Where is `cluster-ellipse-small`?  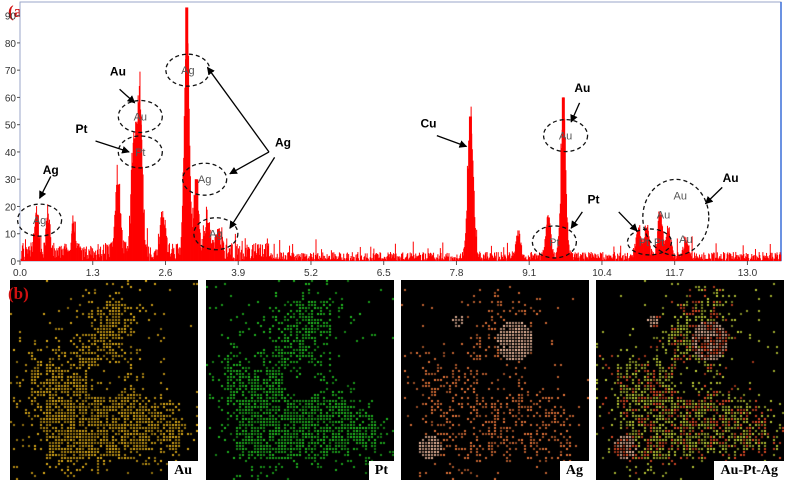 cluster-ellipse-small is located at coordinates (649, 242).